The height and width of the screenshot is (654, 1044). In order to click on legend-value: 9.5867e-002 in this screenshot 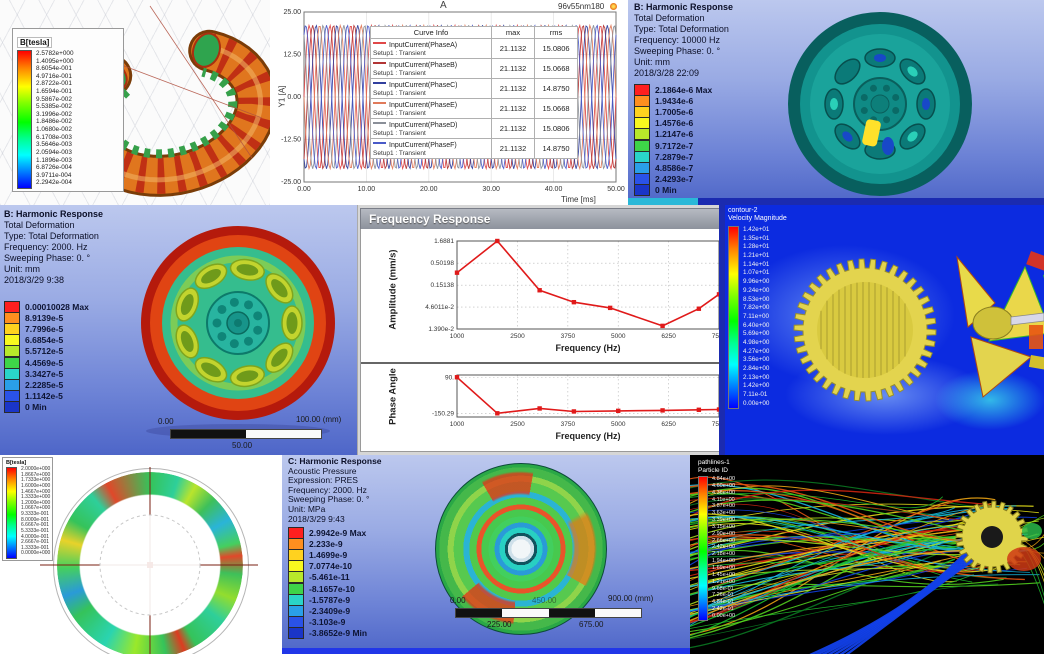, I will do `click(54, 99)`.